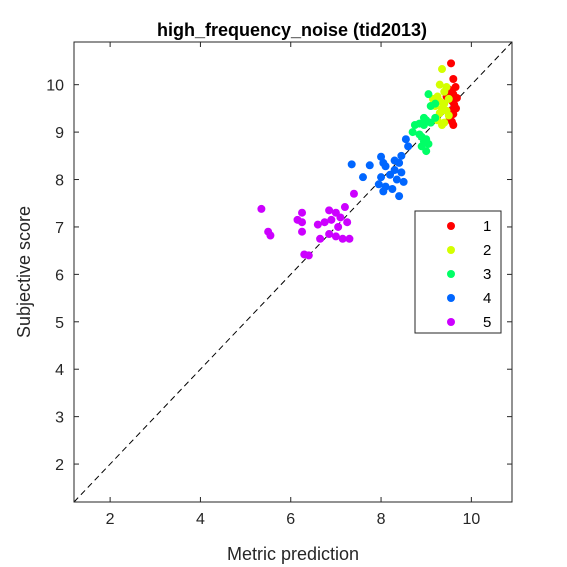 The image size is (567, 567). Describe the element at coordinates (487, 322) in the screenshot. I see `legend-label-5: 5` at that location.